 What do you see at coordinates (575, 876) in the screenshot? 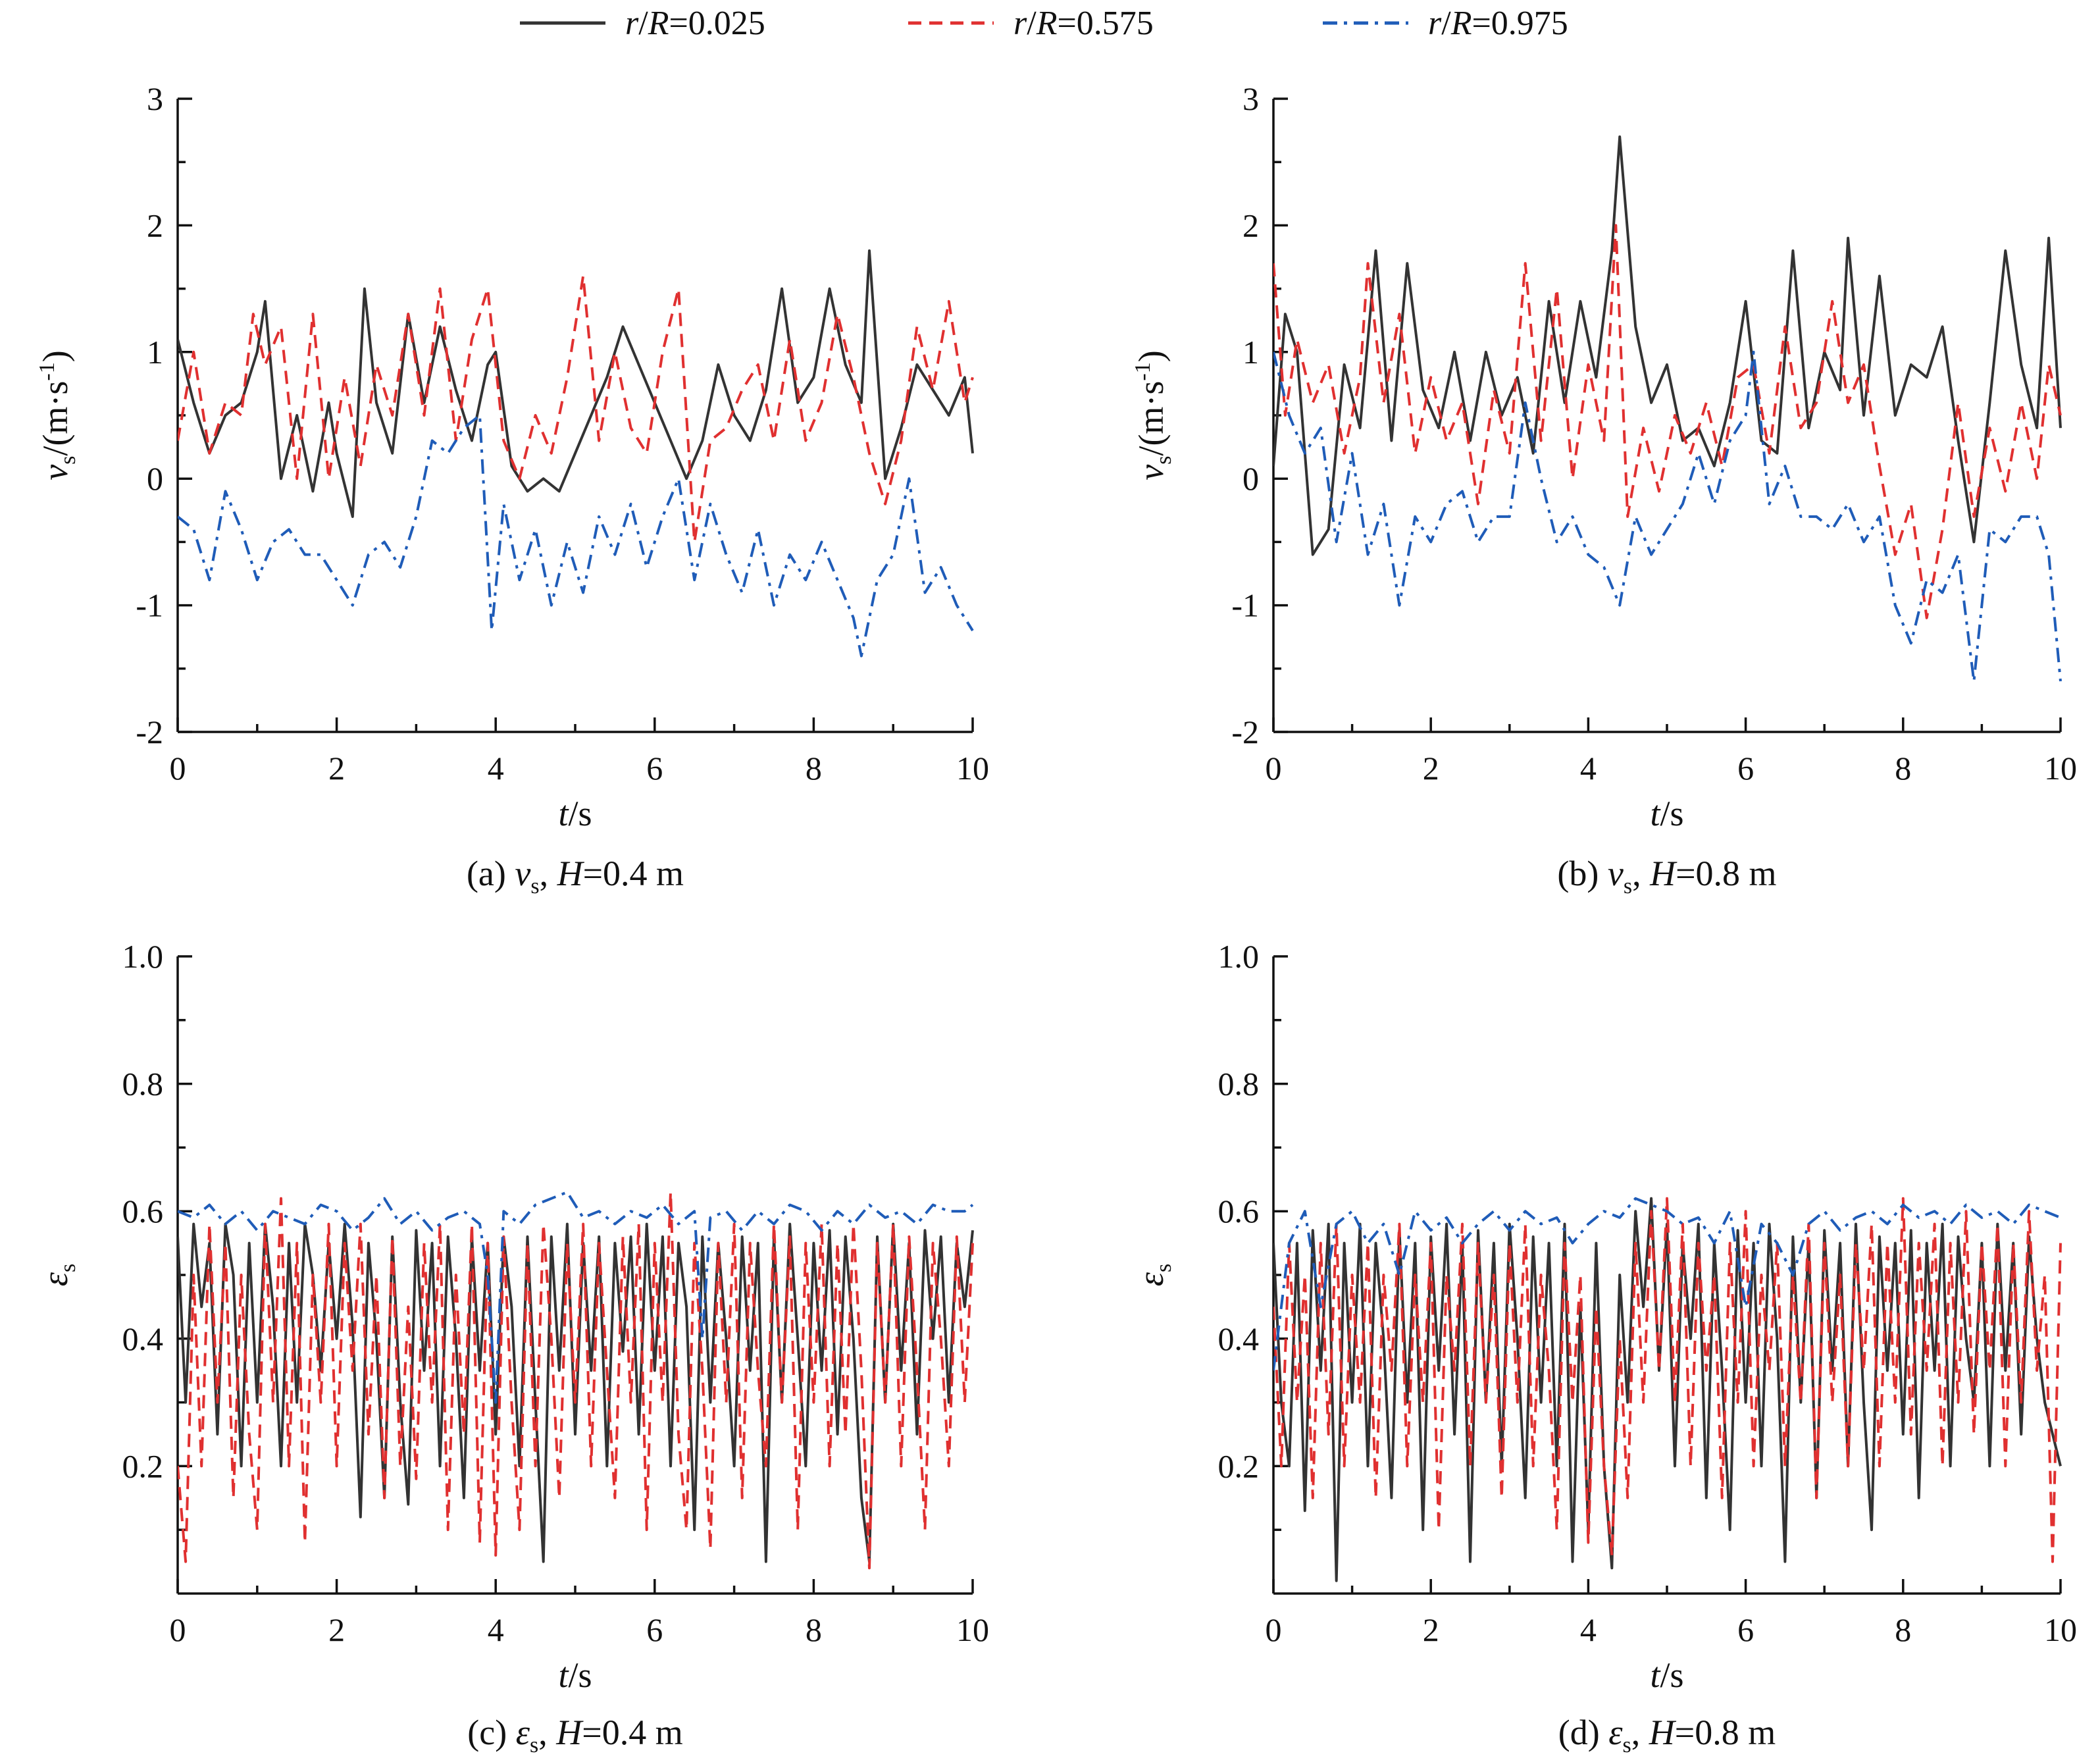
I see `panel-caption: (a) vs, H=0.4 m` at bounding box center [575, 876].